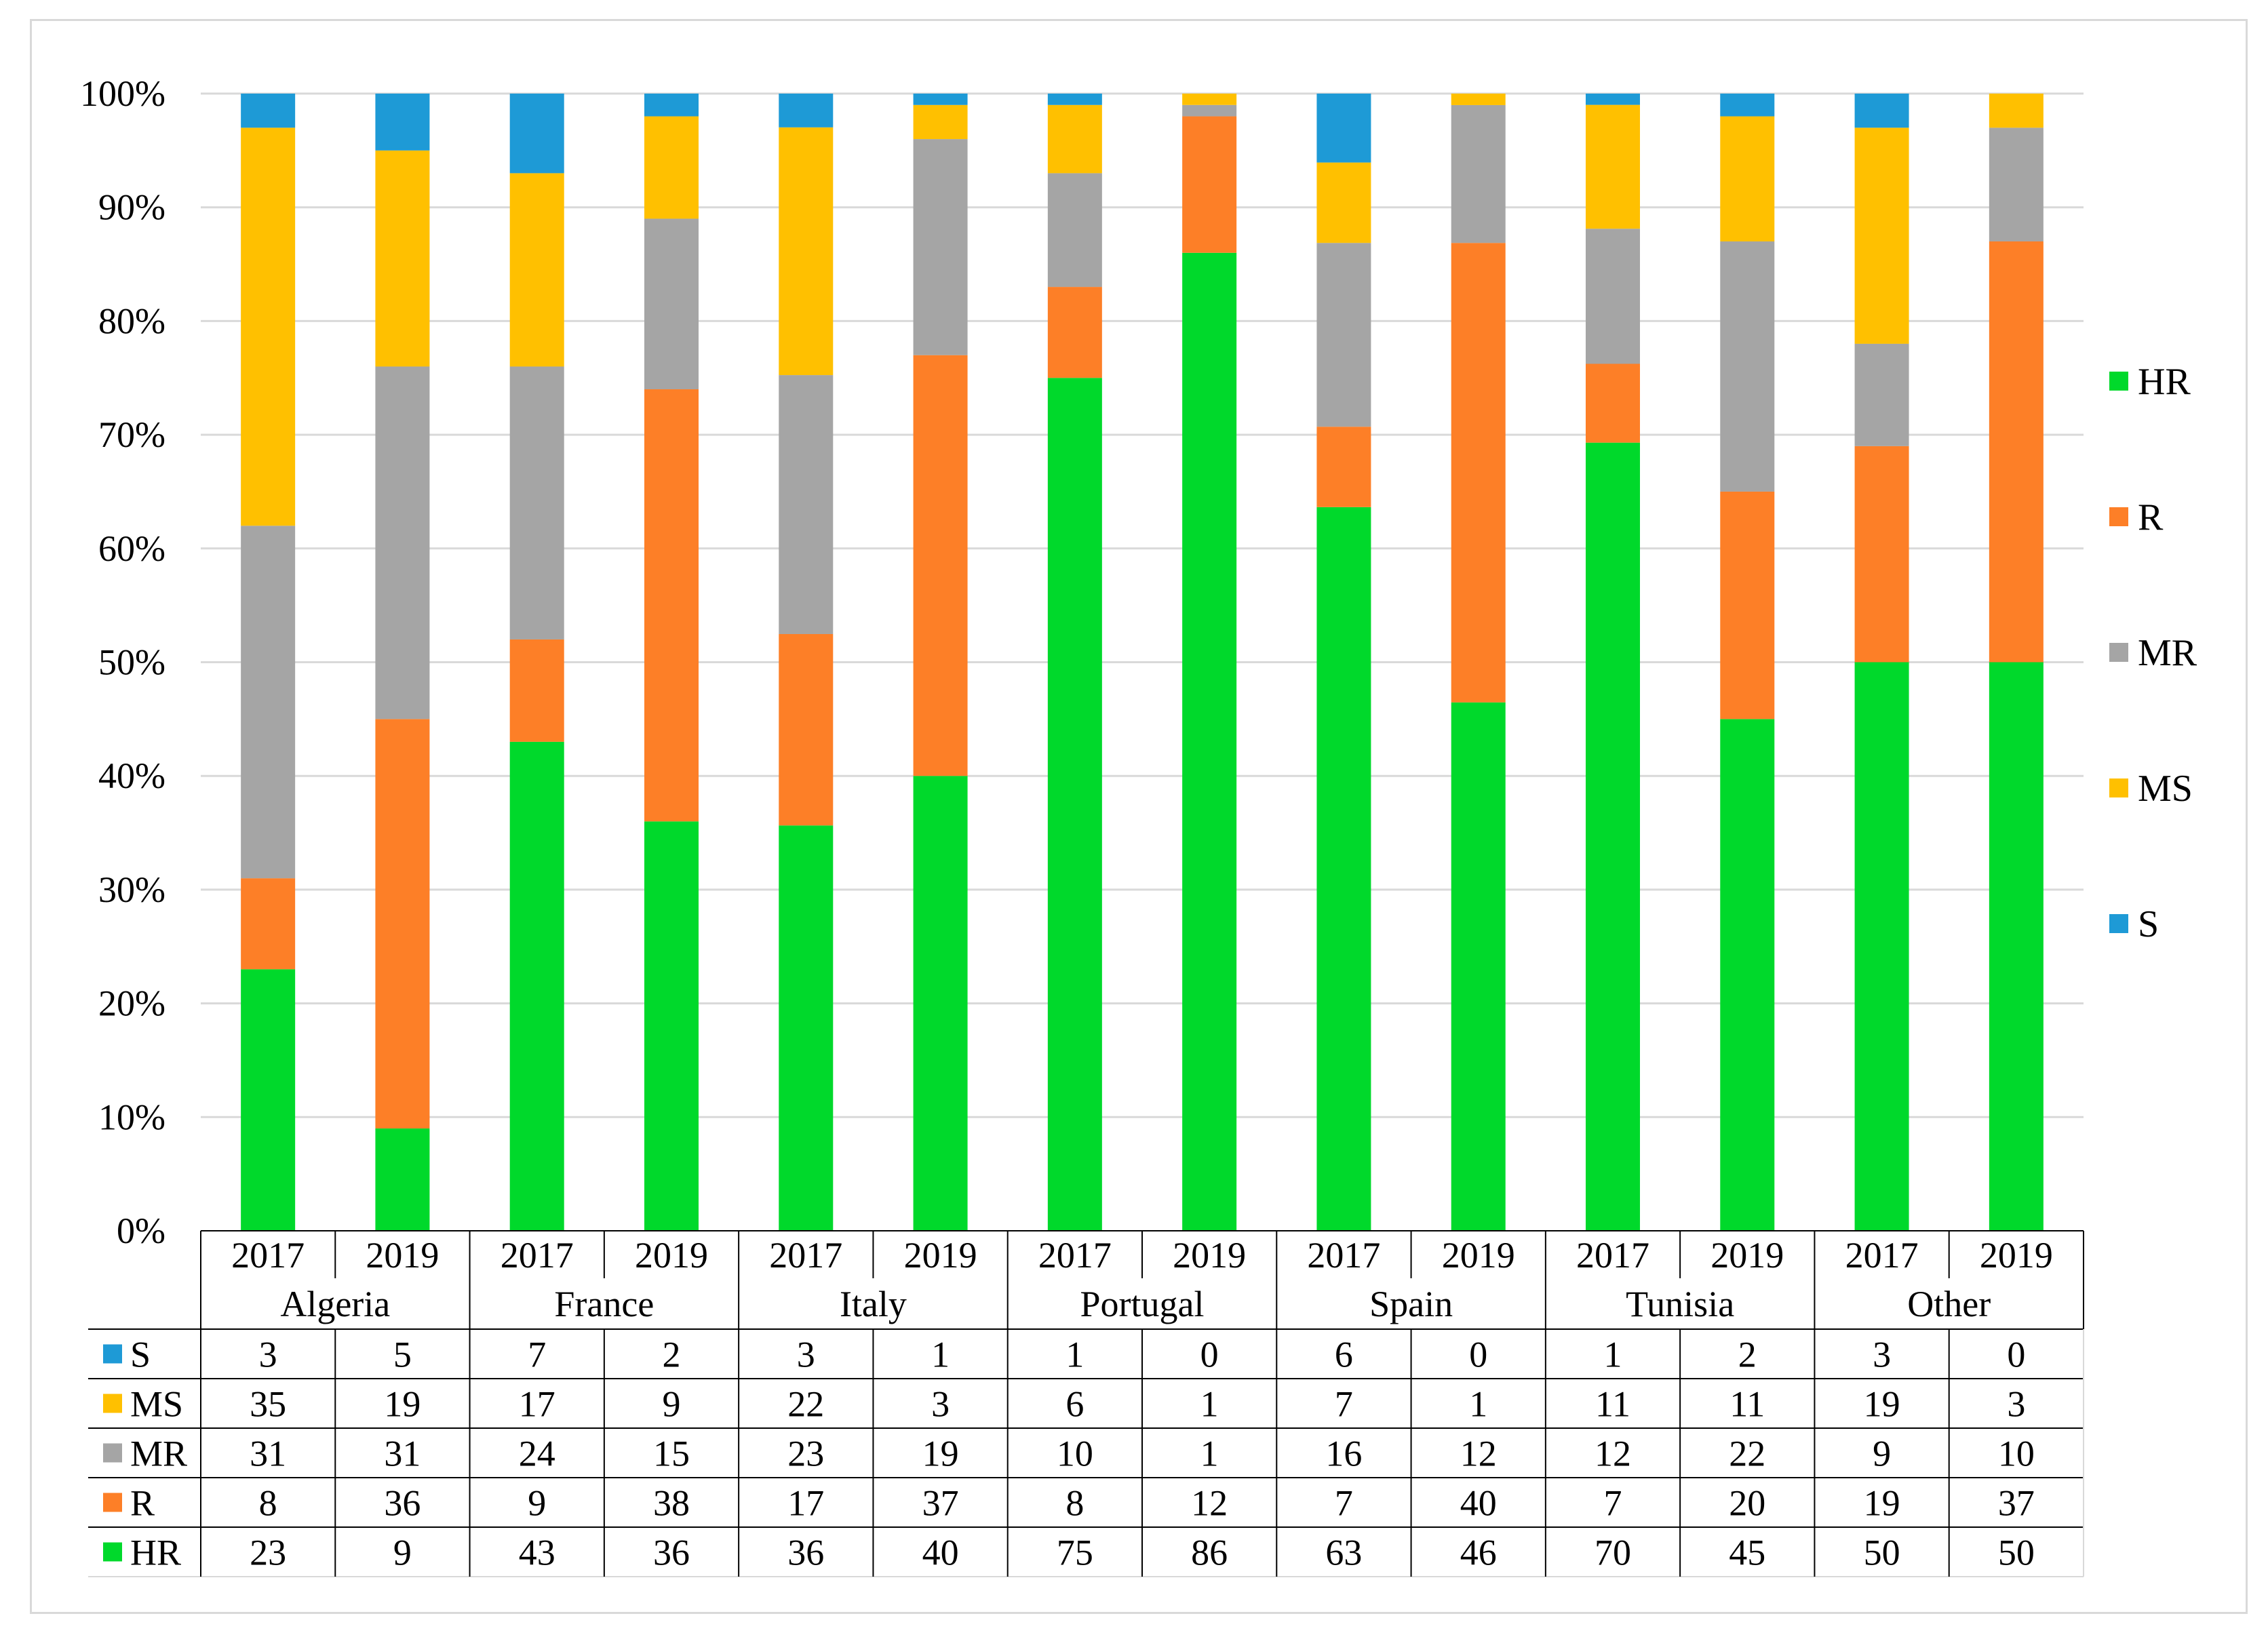 Image resolution: width=2268 pixels, height=1637 pixels. What do you see at coordinates (1343, 1553) in the screenshot?
I see `table-cell-value: 63` at bounding box center [1343, 1553].